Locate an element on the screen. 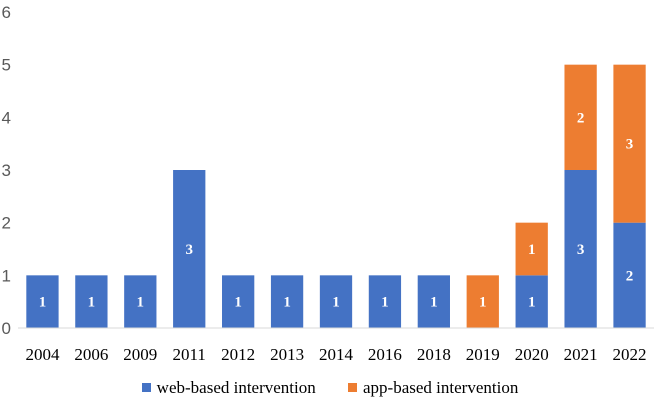 This screenshot has height=409, width=660. bar-web-2021 is located at coordinates (580, 249).